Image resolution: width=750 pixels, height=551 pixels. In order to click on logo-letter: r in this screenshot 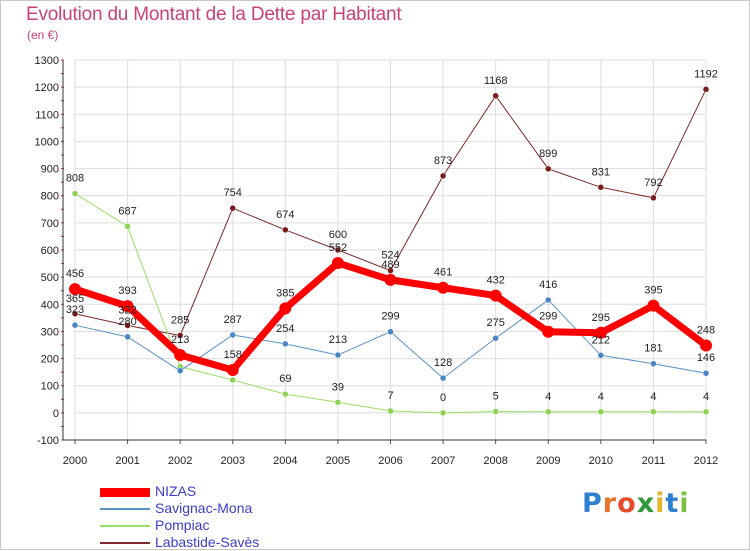, I will do `click(610, 503)`.